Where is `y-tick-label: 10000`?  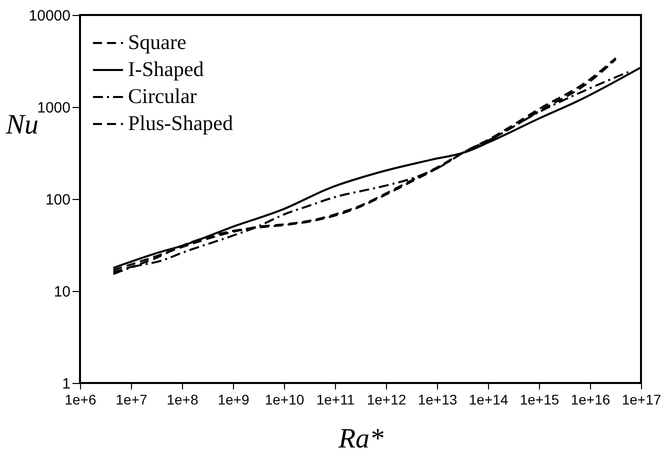 y-tick-label: 10000 is located at coordinates (49, 16).